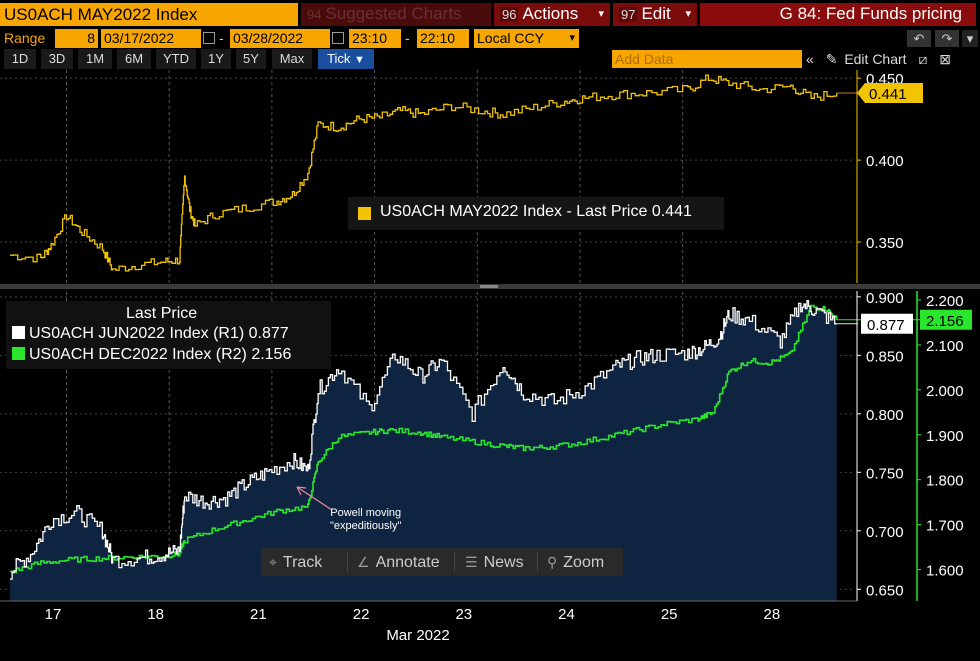  Describe the element at coordinates (509, 14) in the screenshot. I see `actions-number: 96` at that location.